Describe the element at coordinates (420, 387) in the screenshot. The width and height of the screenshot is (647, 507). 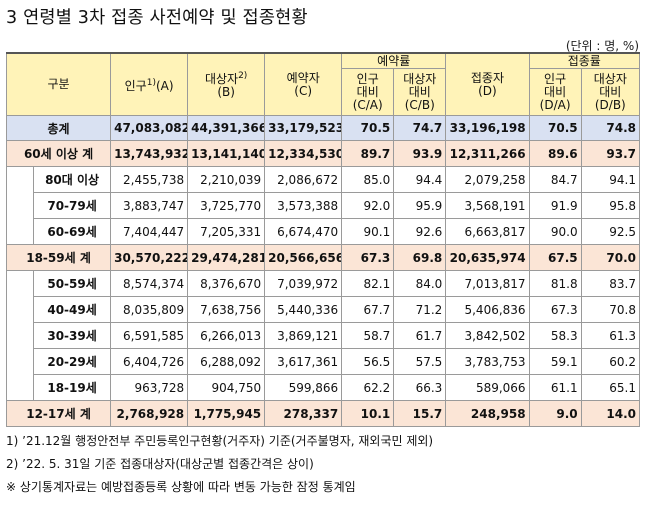
I see `cell-rr-target: 66.3` at that location.